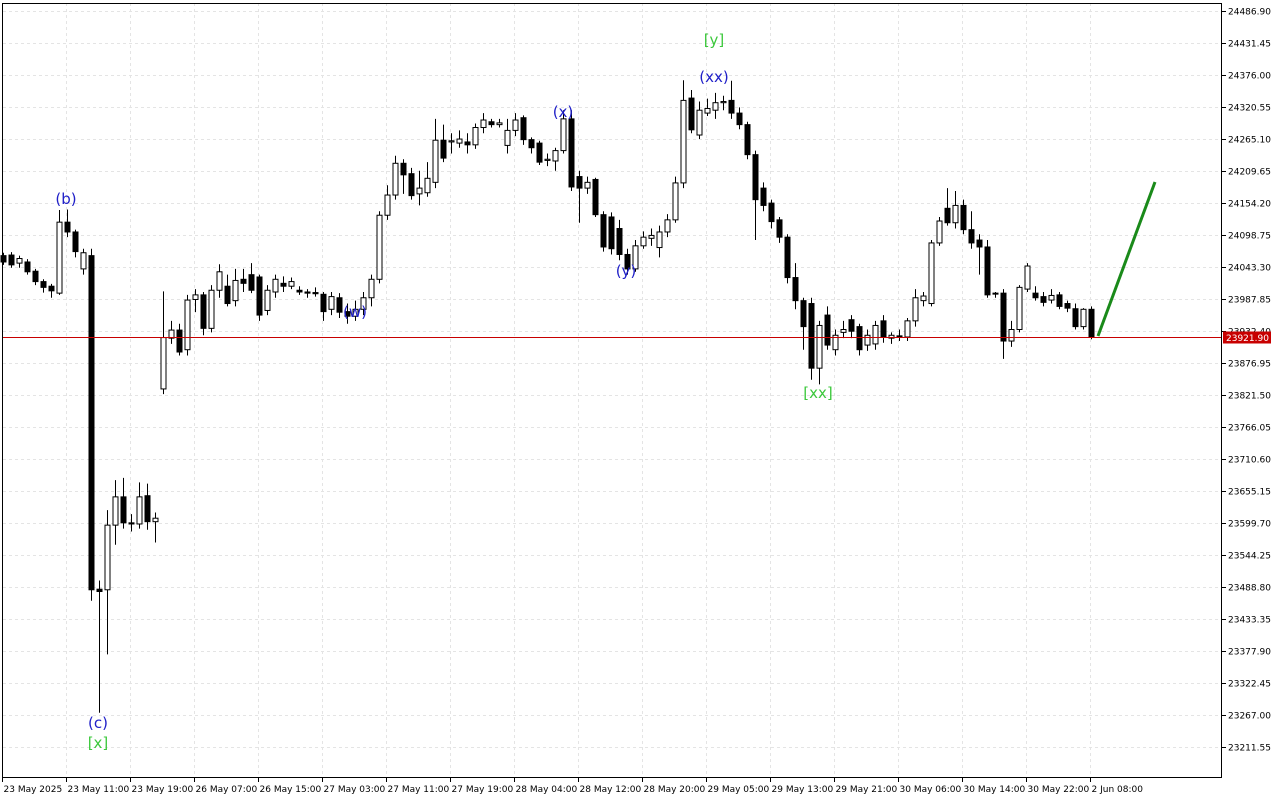 Image resolution: width=1280 pixels, height=800 pixels. What do you see at coordinates (563, 112) in the screenshot?
I see `wave-label: (x)` at bounding box center [563, 112].